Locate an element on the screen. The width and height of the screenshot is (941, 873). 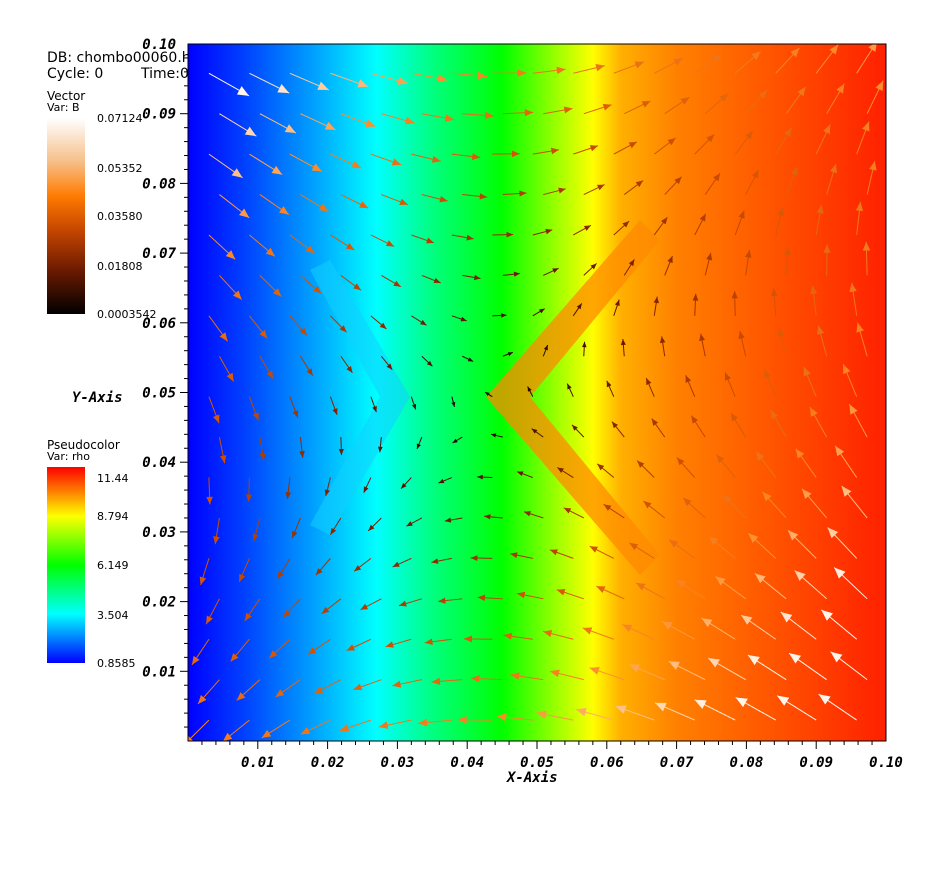
vector-legend-tick: 0.01808 is located at coordinates (120, 266).